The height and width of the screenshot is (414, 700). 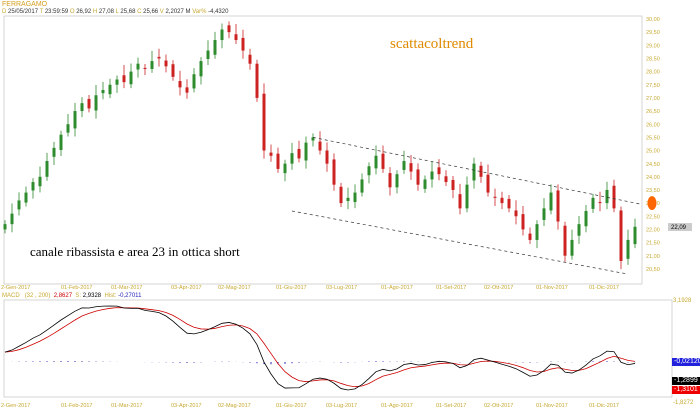 What do you see at coordinates (683, 403) in the screenshot?
I see `macd-axis-bottom: -1,8272` at bounding box center [683, 403].